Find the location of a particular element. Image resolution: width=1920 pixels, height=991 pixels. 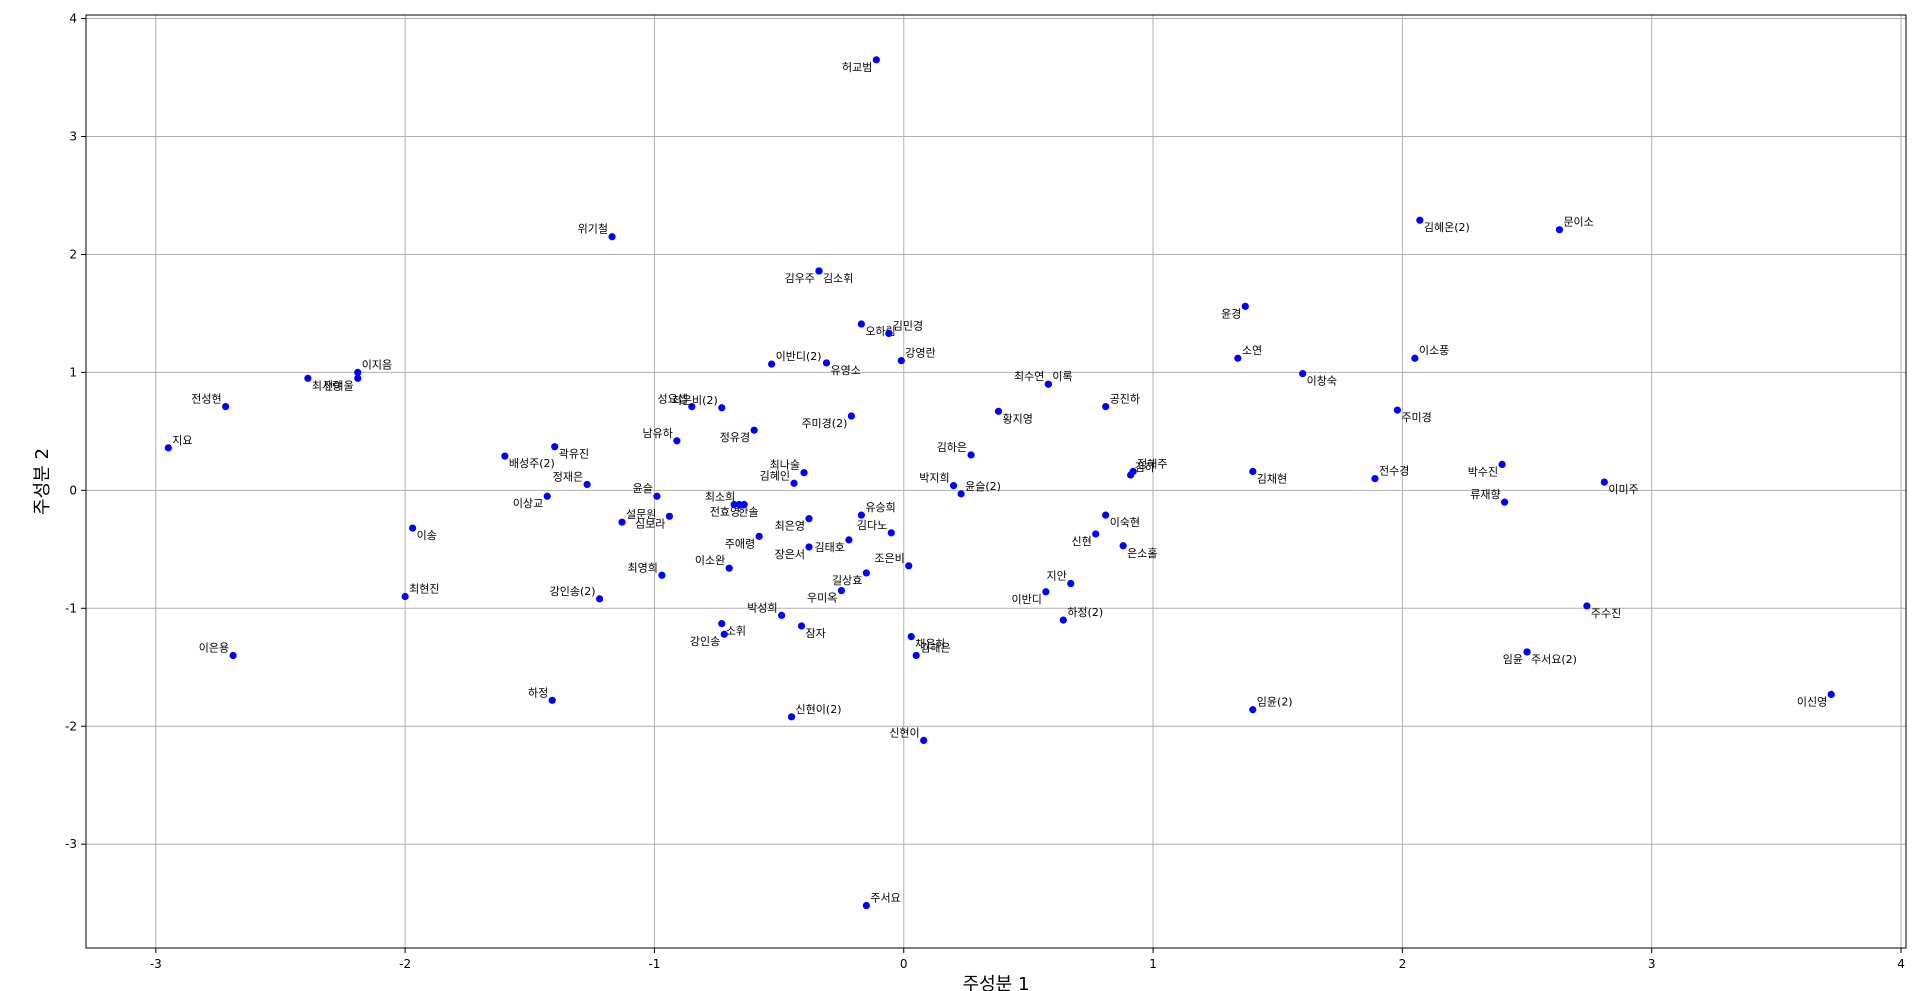

point-label: 장은서 is located at coordinates (790, 554).